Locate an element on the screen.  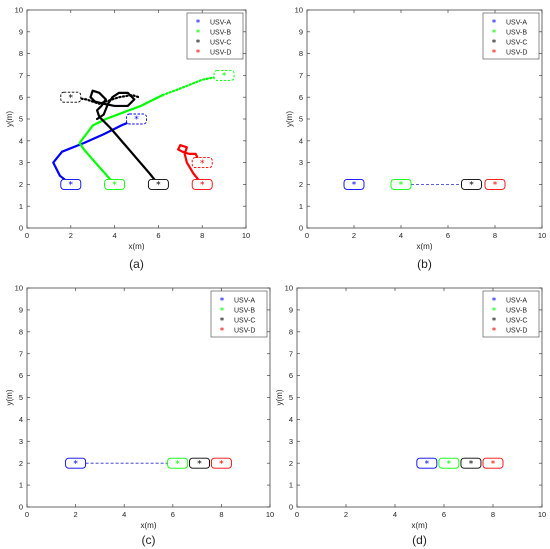
trajectory-USV-B is located at coordinates (121, 139).